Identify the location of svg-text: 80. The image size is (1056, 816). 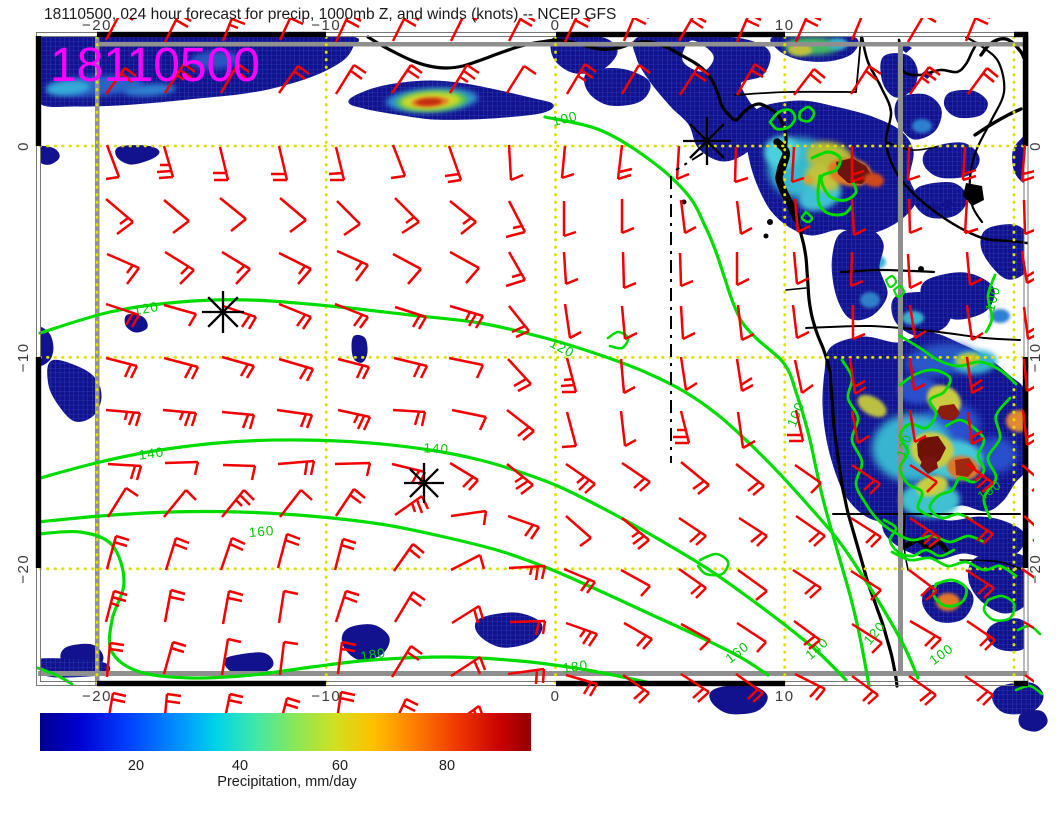
(447, 766).